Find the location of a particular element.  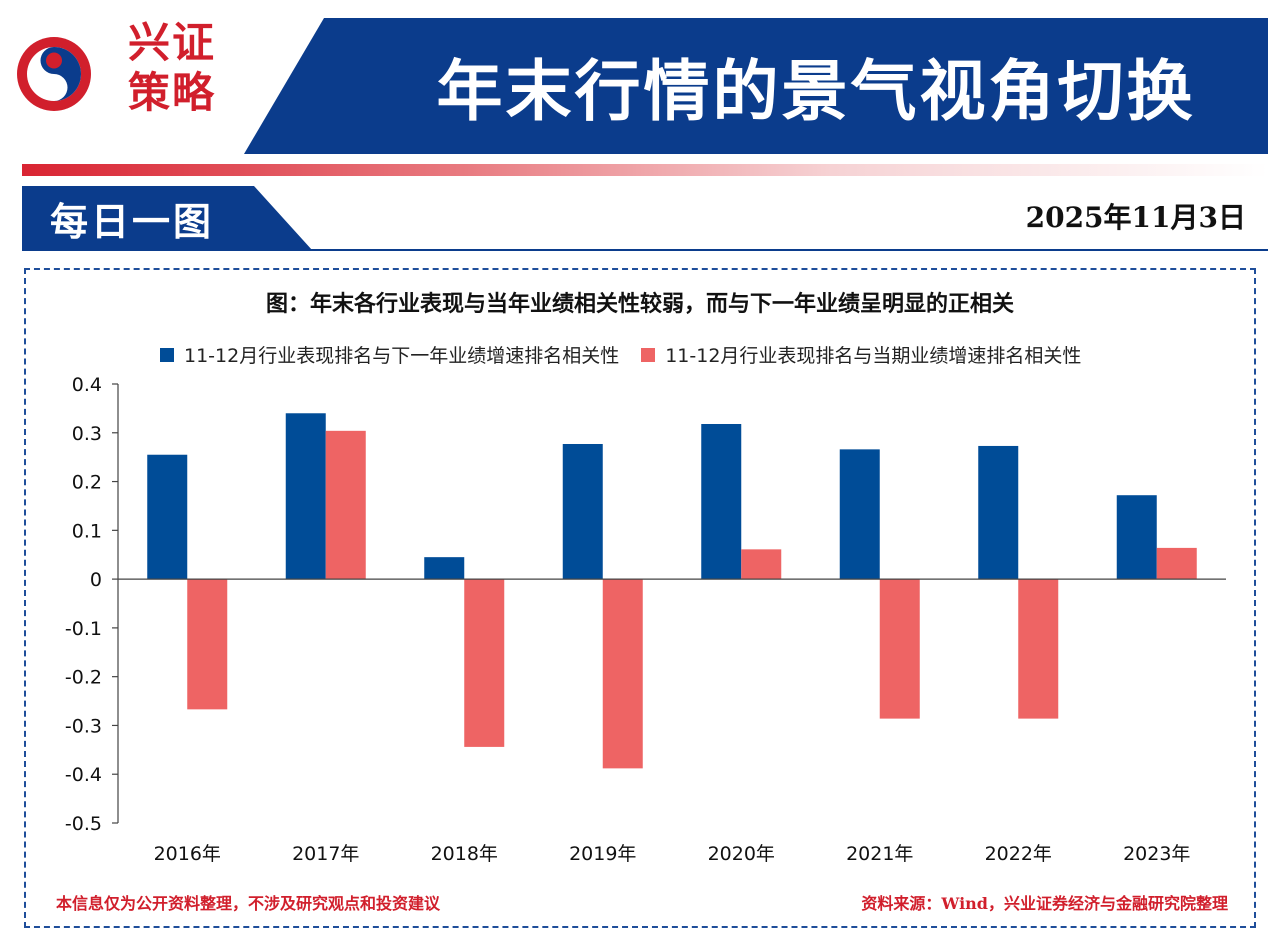

legend-item-next-year: 11-12月行业表现排名与下一年业绩增速排名相关性 is located at coordinates (389, 354).